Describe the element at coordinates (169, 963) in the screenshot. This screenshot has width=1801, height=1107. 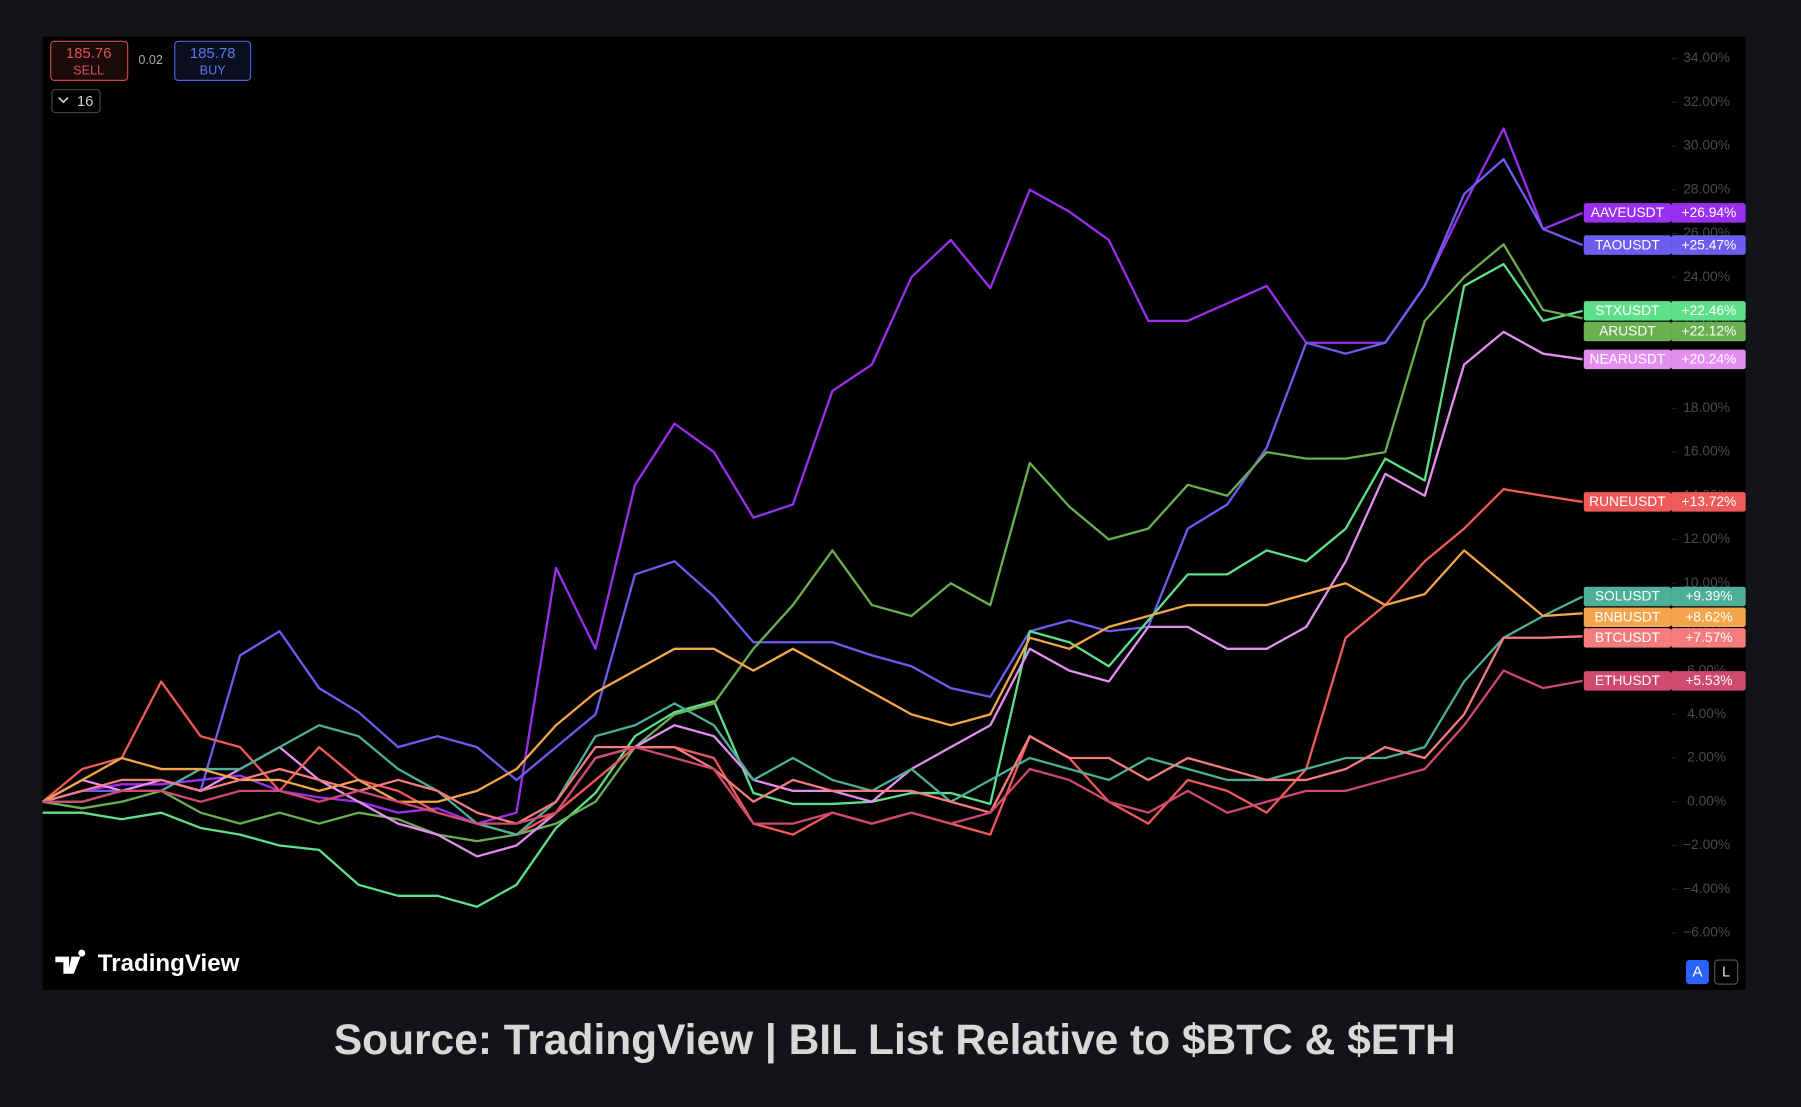
I see `watermark: TradingView` at that location.